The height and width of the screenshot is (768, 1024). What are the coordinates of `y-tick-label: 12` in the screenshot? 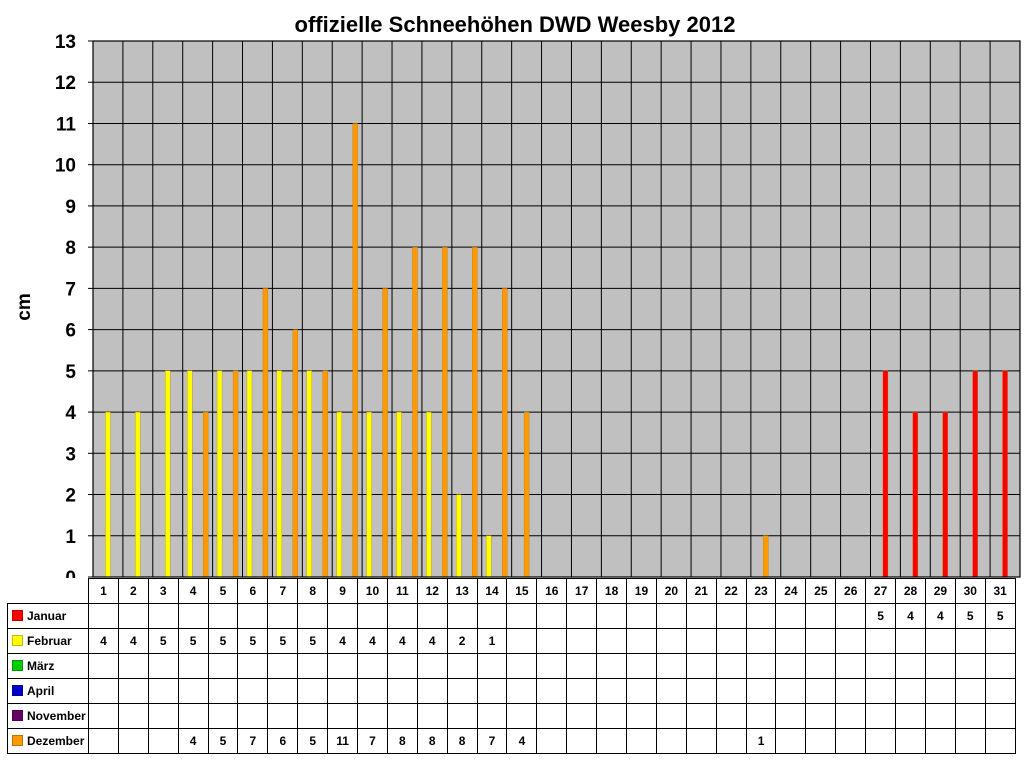 It's located at (65, 83).